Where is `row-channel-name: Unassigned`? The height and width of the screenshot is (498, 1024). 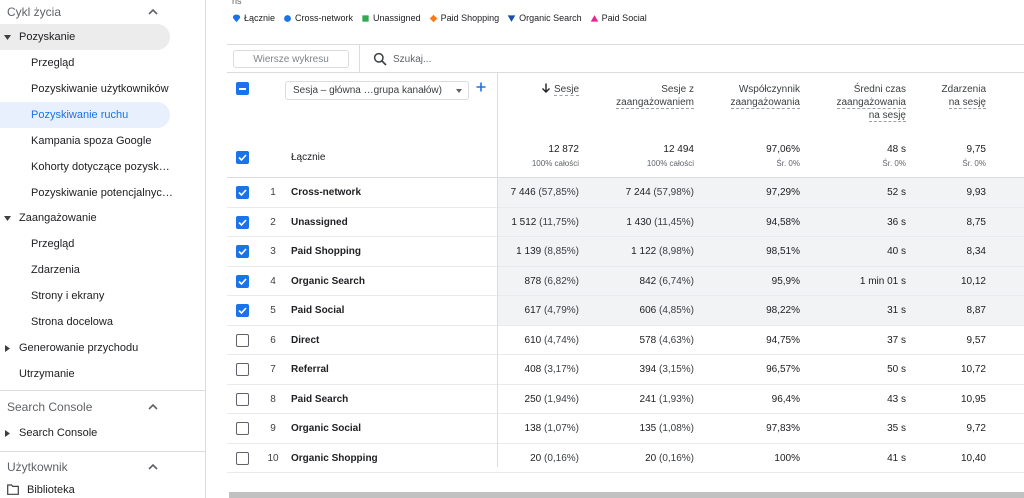
row-channel-name: Unassigned is located at coordinates (319, 222).